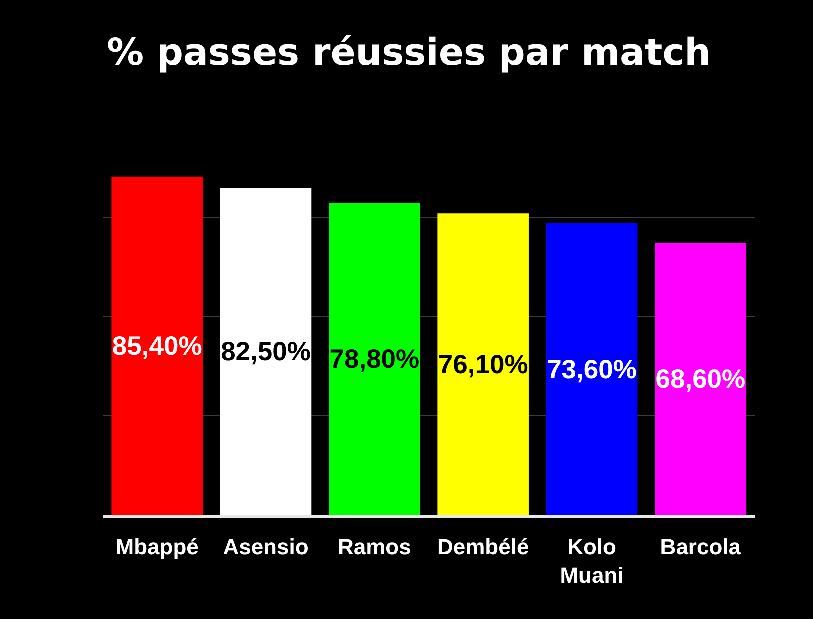 The width and height of the screenshot is (813, 619). I want to click on data-label: 76,10%, so click(483, 364).